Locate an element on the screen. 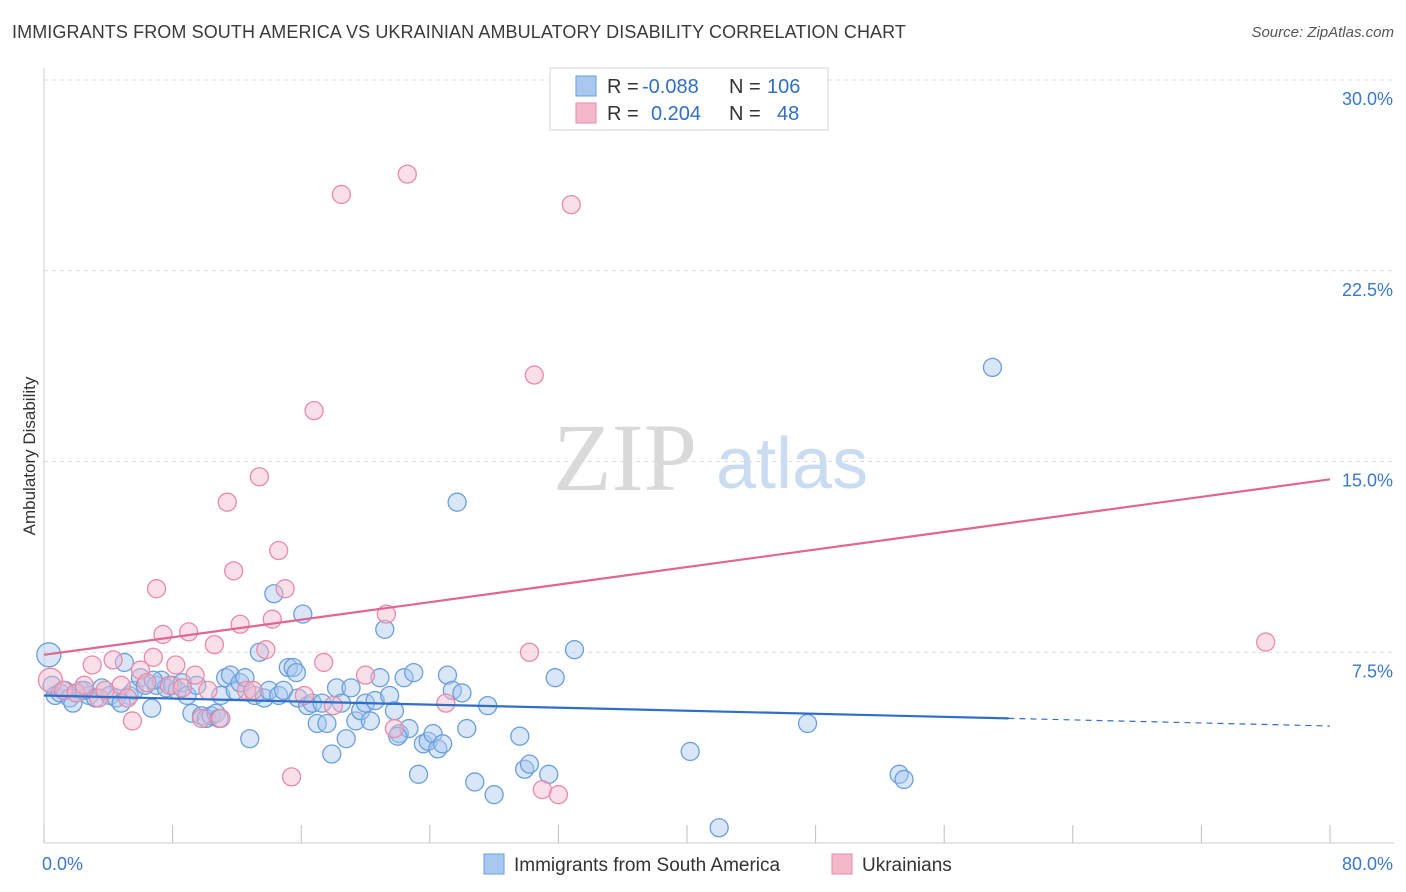 The width and height of the screenshot is (1406, 892). legend-pink-r-value: 0.204 is located at coordinates (676, 114).